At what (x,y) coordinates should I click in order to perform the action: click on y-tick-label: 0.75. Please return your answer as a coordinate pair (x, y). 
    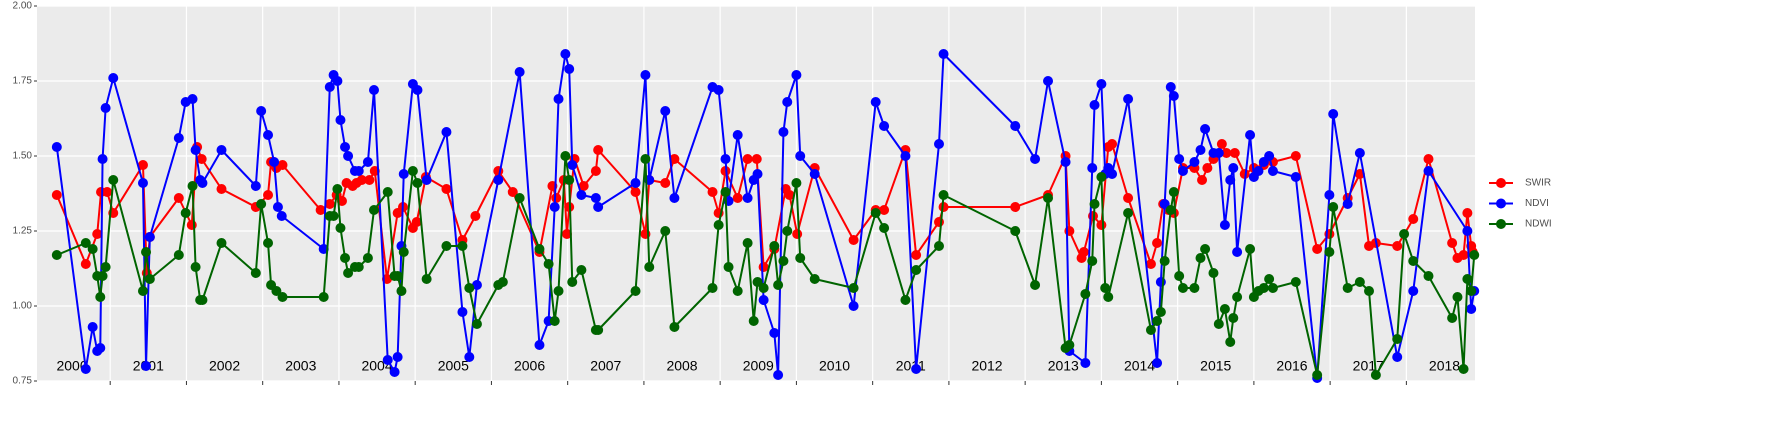
    Looking at the image, I should click on (23, 381).